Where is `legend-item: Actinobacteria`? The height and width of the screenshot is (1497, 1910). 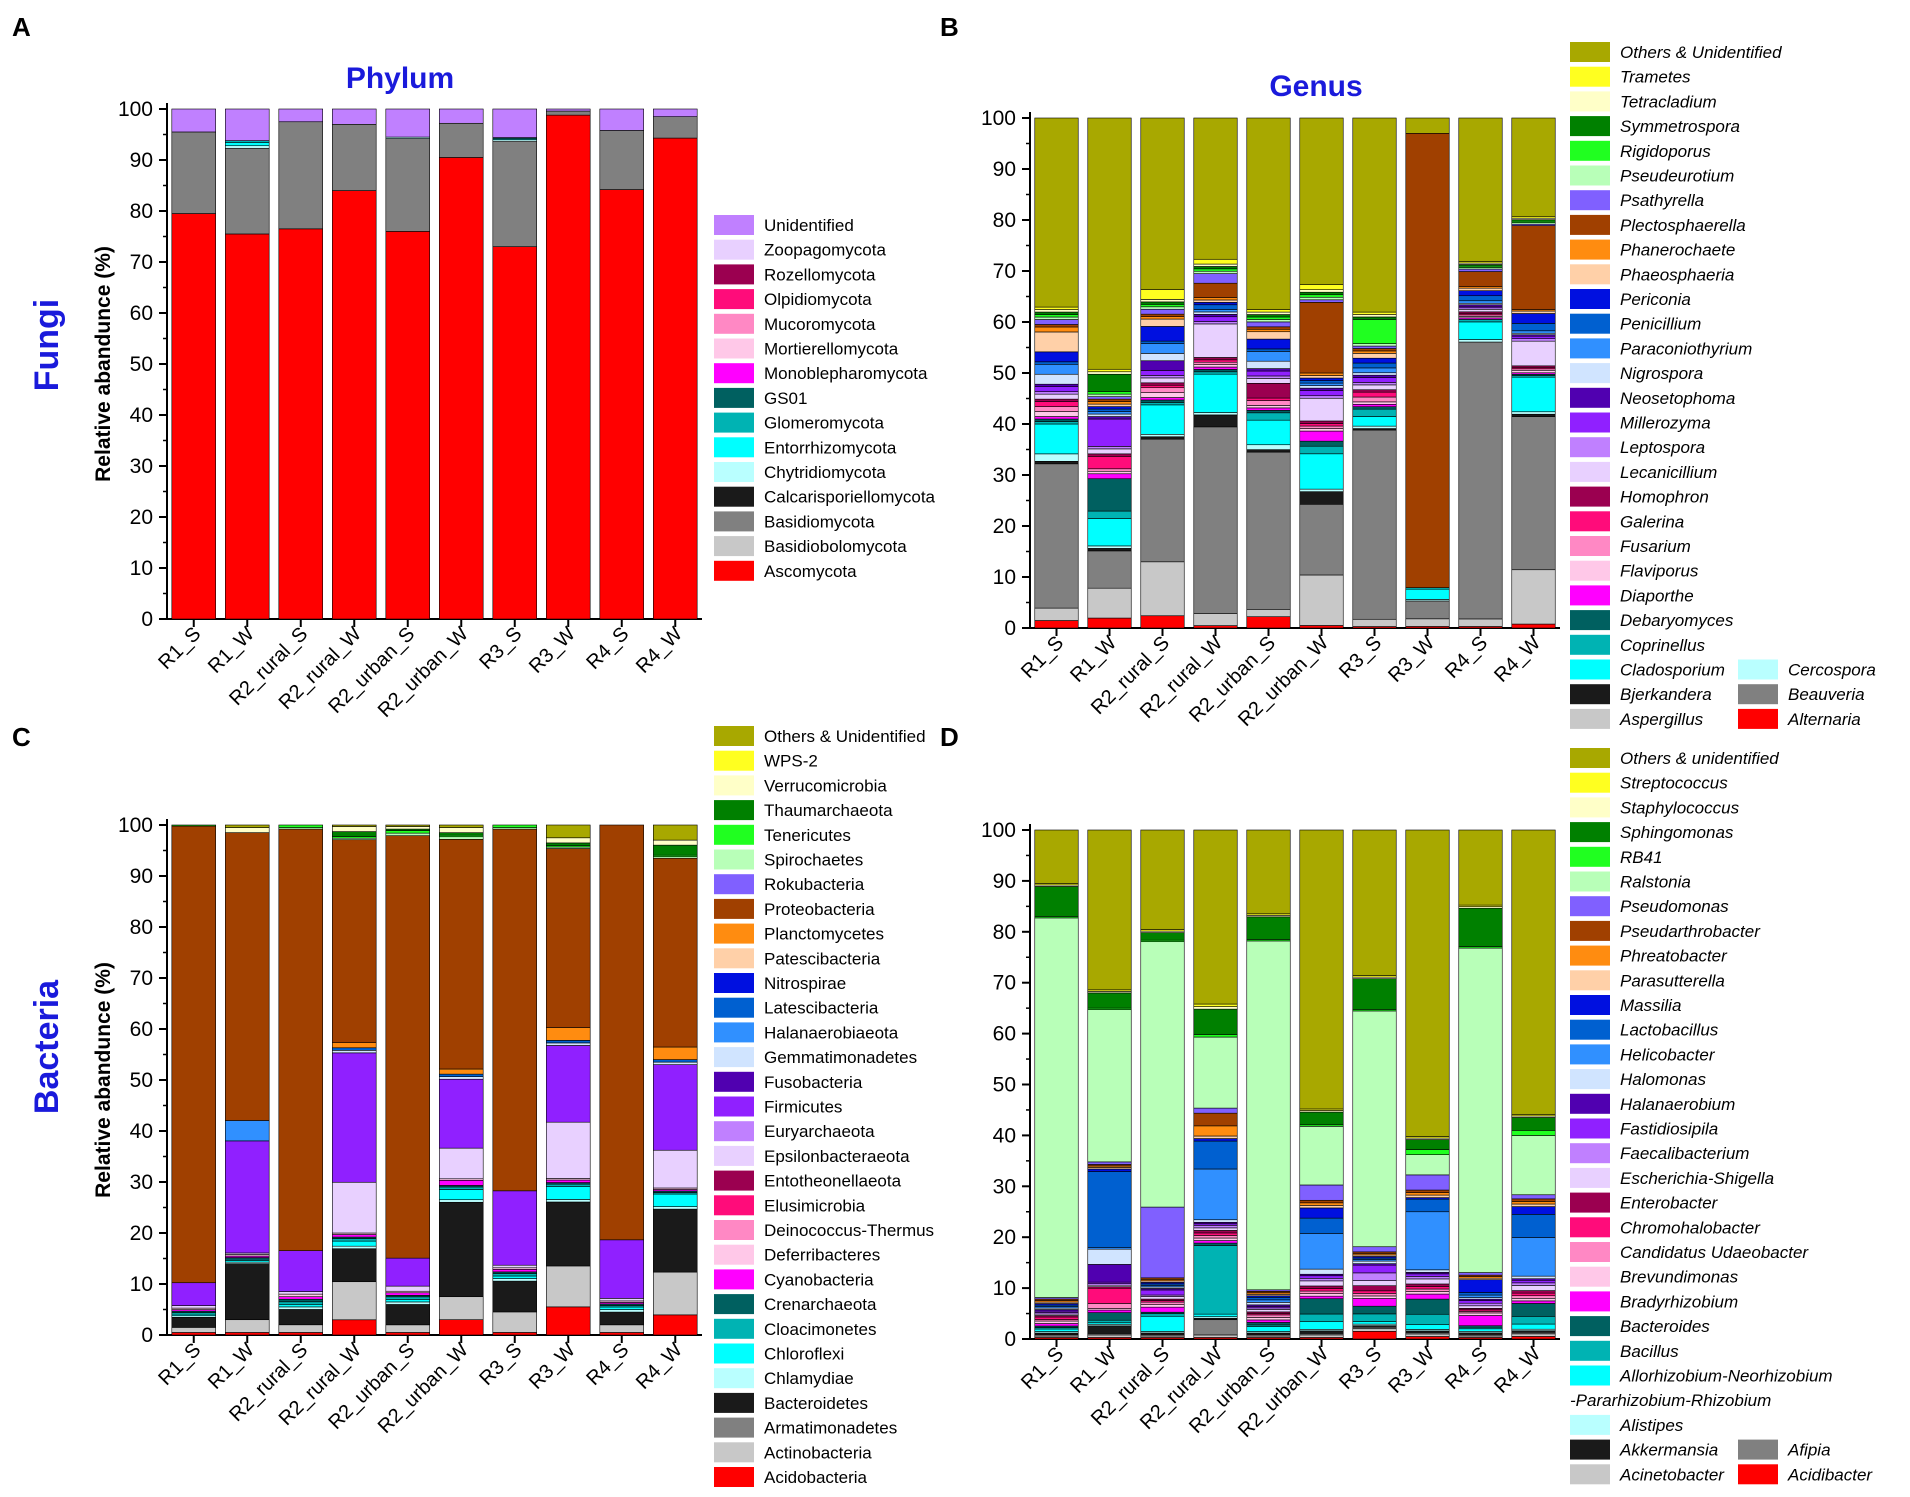
legend-item: Actinobacteria is located at coordinates (793, 1452).